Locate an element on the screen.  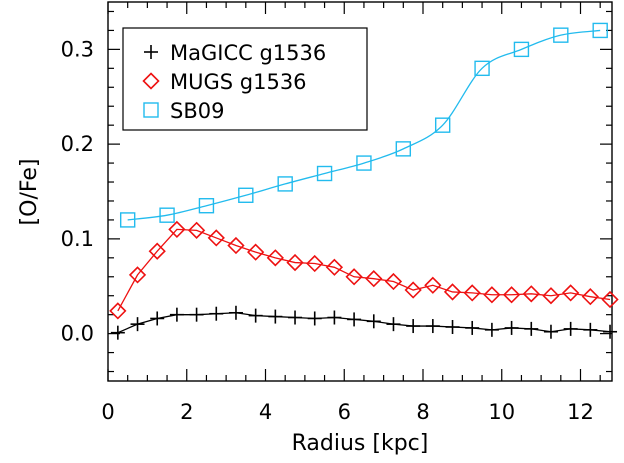
legend-item: SB09 is located at coordinates (183, 111).